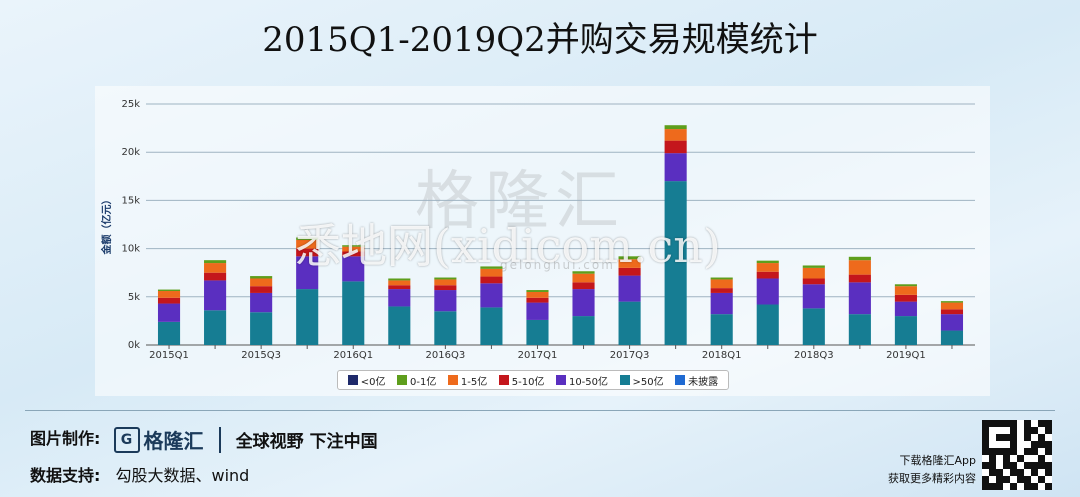 This screenshot has height=497, width=1080. What do you see at coordinates (261, 355) in the screenshot?
I see `x-tick-label: 2015Q3` at bounding box center [261, 355].